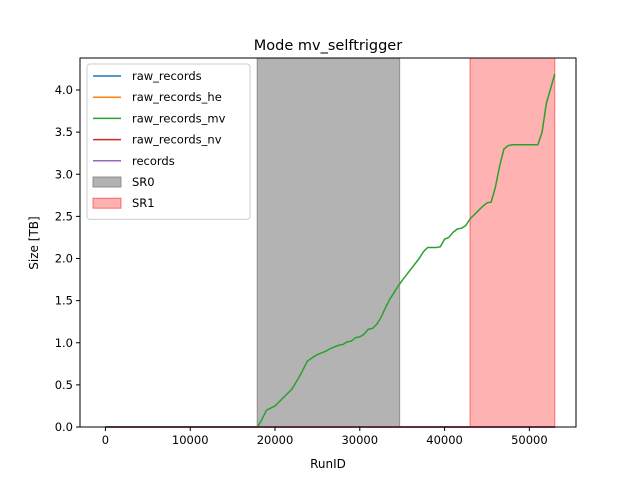 The height and width of the screenshot is (480, 640). What do you see at coordinates (64, 259) in the screenshot?
I see `y-tick-label: 2.0` at bounding box center [64, 259].